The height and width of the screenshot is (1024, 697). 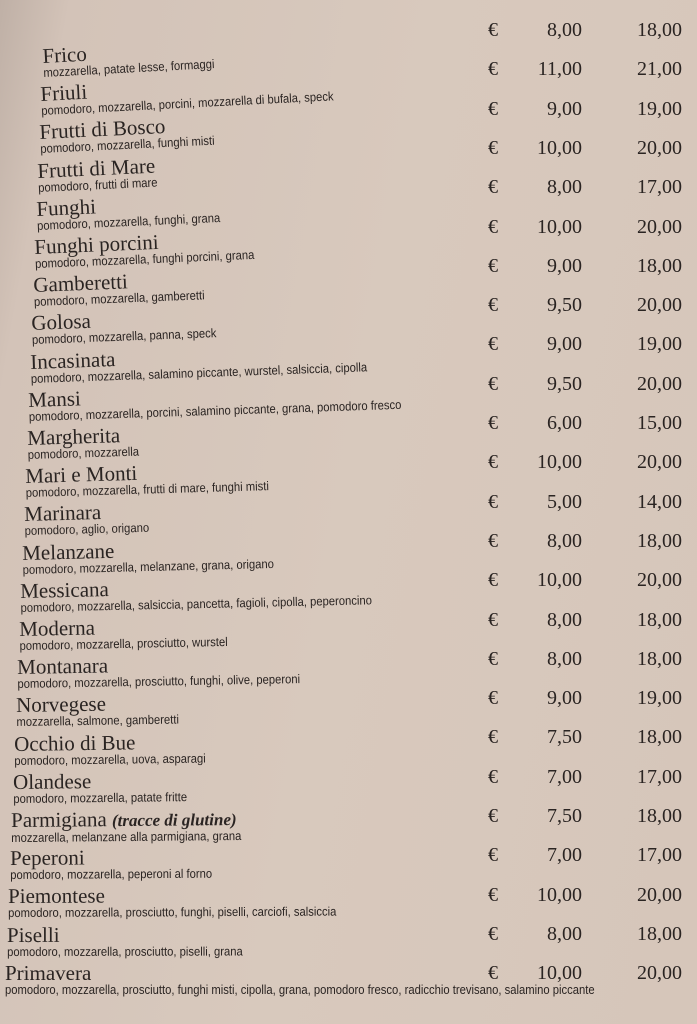 I want to click on item-name-text: Olandese, so click(x=52, y=781).